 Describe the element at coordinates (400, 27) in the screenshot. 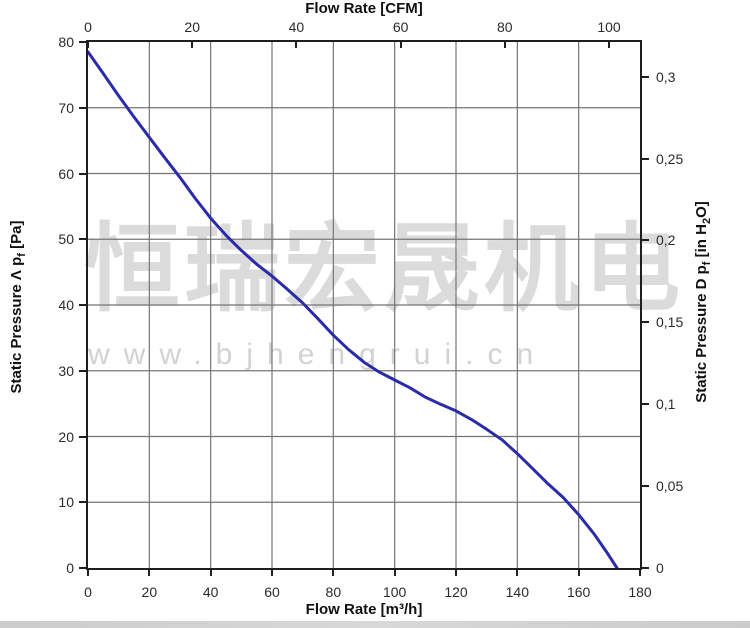

I see `top-axis-tick-label: 60` at that location.